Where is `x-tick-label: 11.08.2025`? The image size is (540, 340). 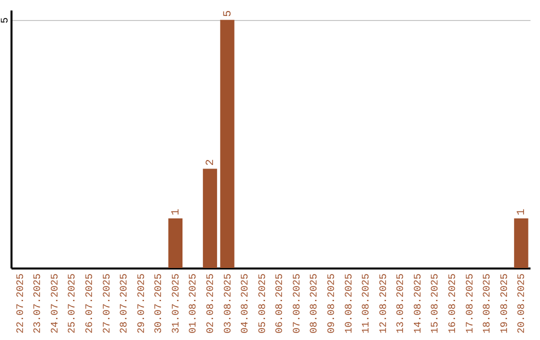 x-tick-label: 11.08.2025 is located at coordinates (367, 304).